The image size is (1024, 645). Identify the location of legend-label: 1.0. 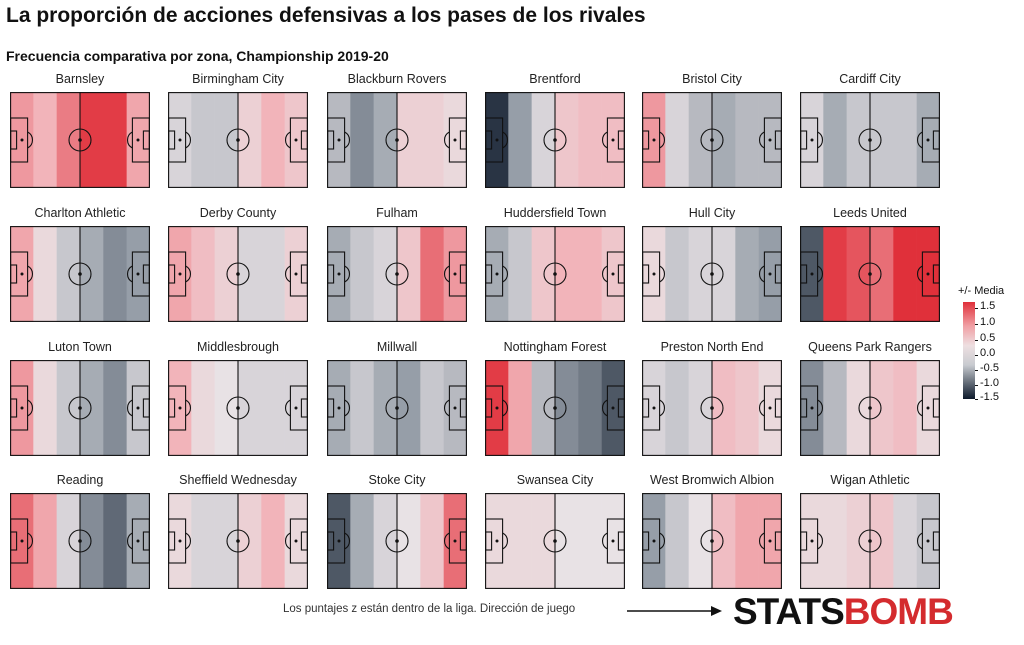
(988, 322).